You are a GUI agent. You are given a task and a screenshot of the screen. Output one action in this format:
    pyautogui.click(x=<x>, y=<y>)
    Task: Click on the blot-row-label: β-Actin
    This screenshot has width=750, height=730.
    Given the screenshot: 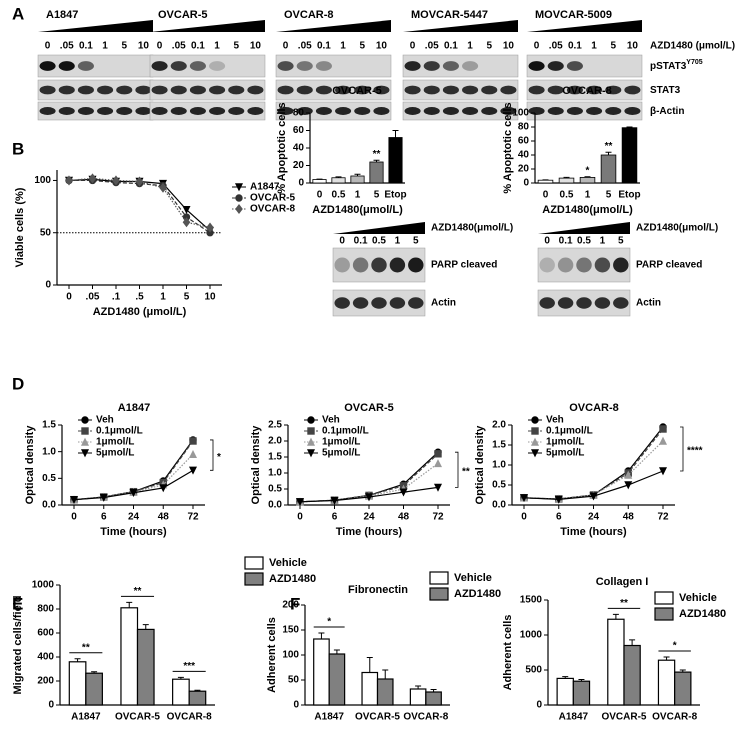 What is the action you would take?
    pyautogui.click(x=667, y=111)
    